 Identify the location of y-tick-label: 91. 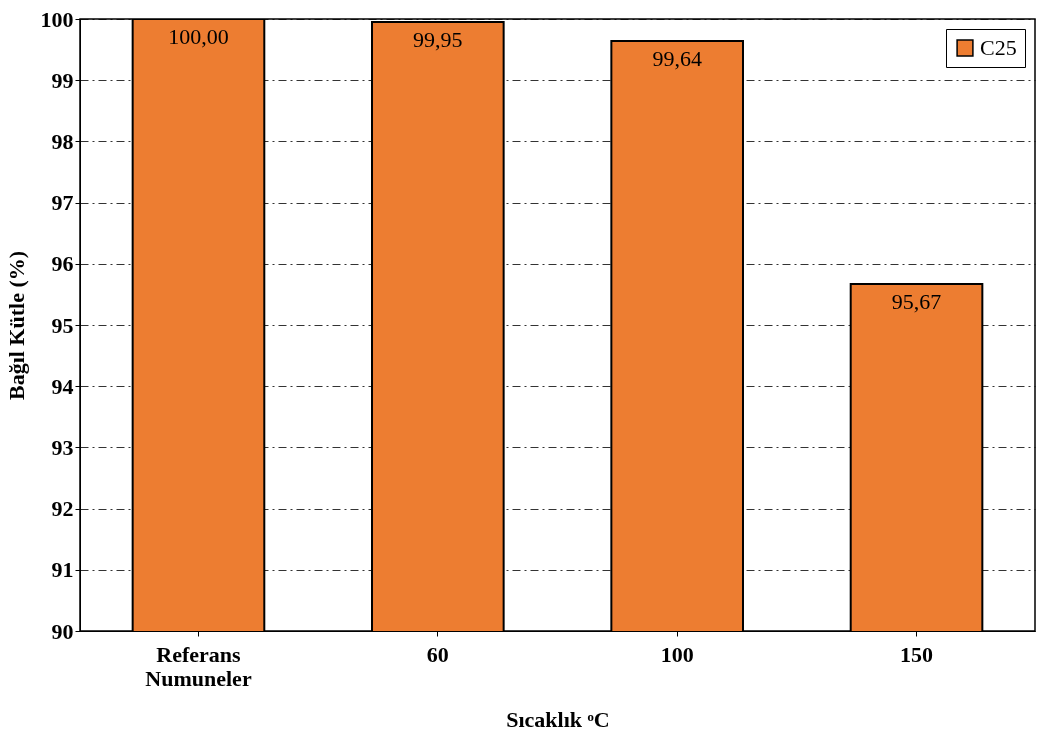
(62, 570).